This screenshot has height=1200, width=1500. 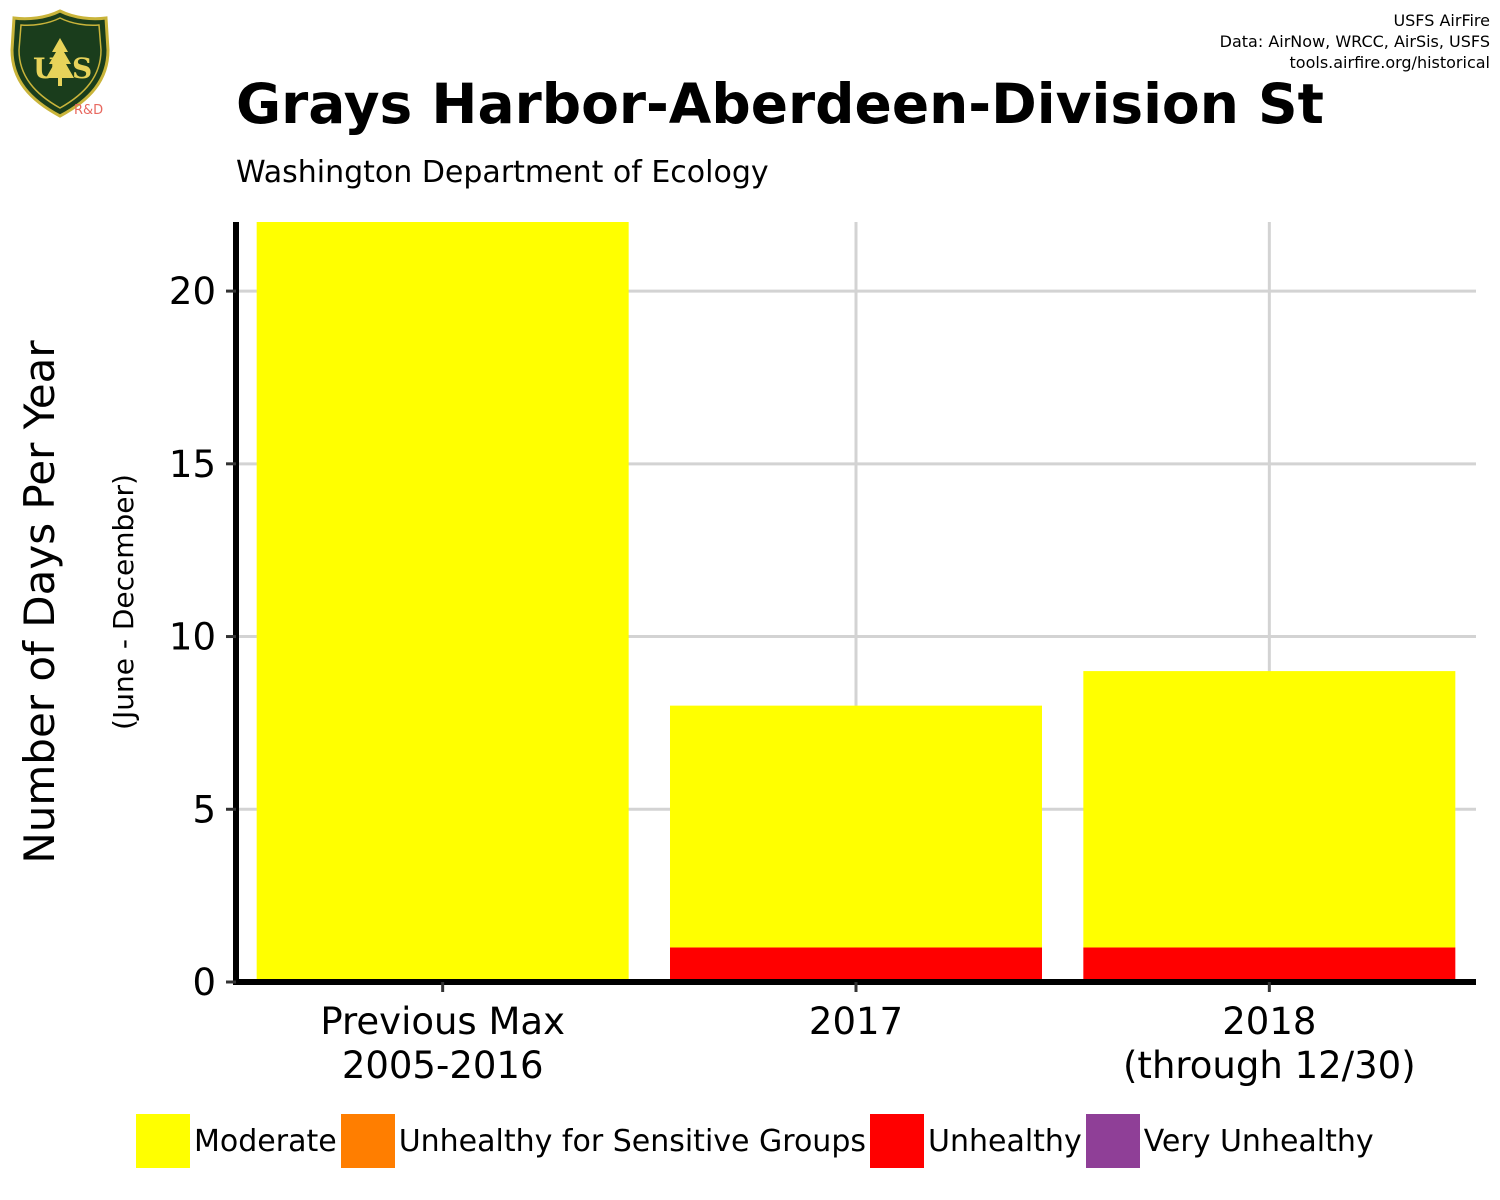 What do you see at coordinates (204, 809) in the screenshot?
I see `y-tick-label: 5` at bounding box center [204, 809].